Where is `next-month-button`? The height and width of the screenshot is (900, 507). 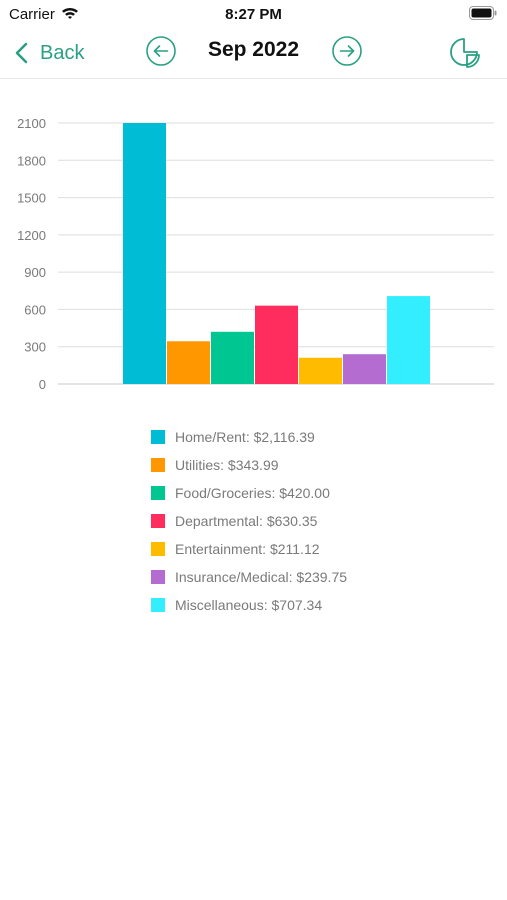
next-month-button is located at coordinates (347, 51).